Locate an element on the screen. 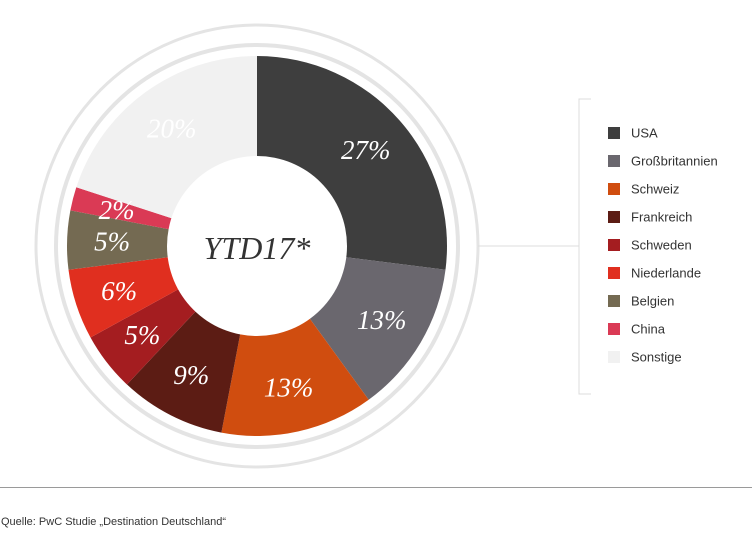  legend-swatch-schweiz is located at coordinates (614, 189).